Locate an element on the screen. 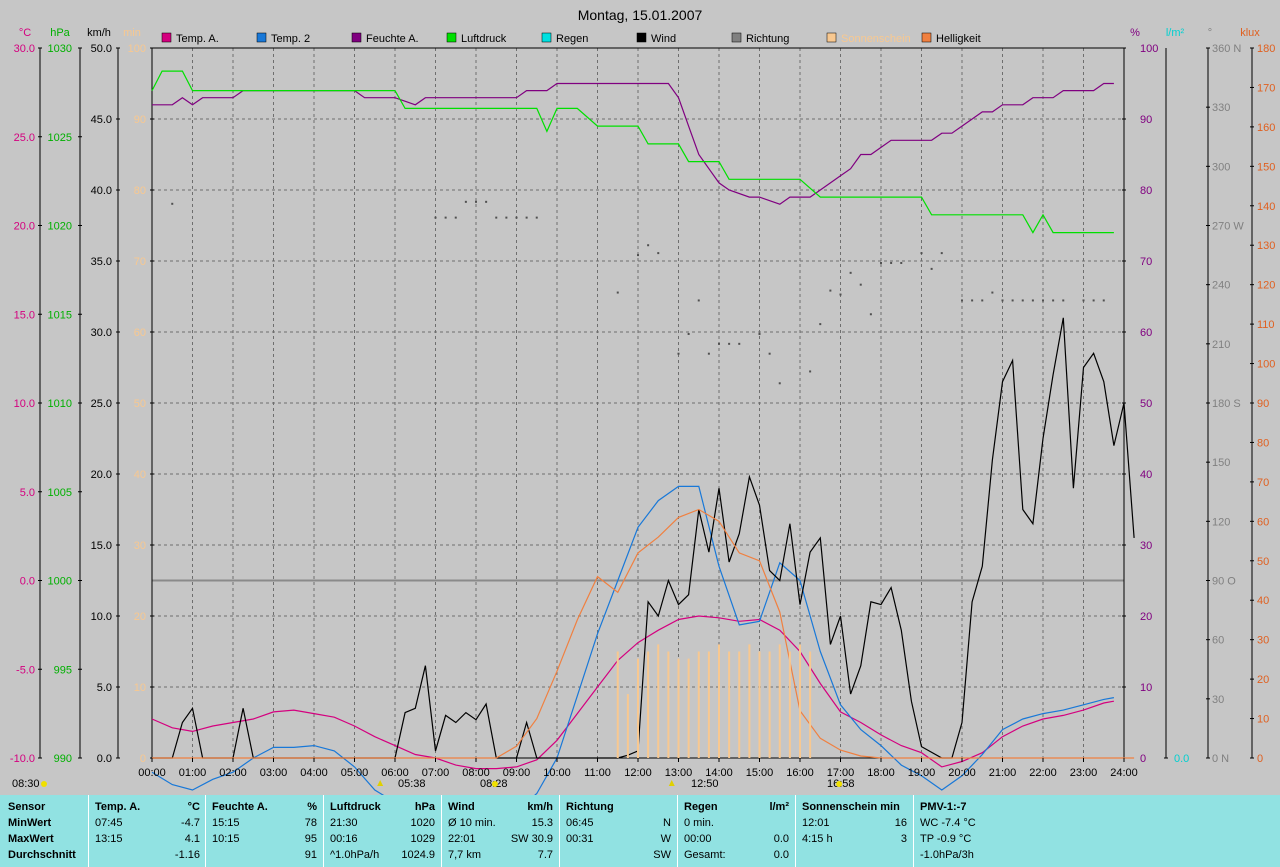 This screenshot has height=867, width=1280. stats-header-label: Wind is located at coordinates (461, 807).